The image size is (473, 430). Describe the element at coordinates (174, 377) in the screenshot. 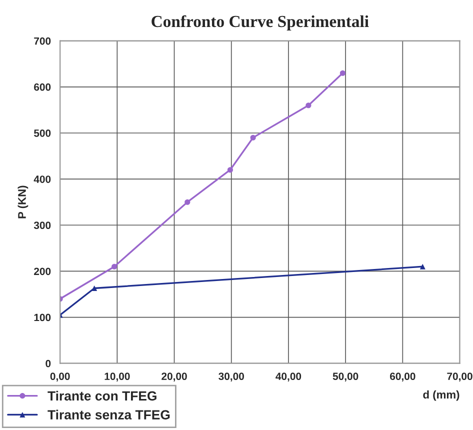

I see `x-tick-label: 20,00` at that location.